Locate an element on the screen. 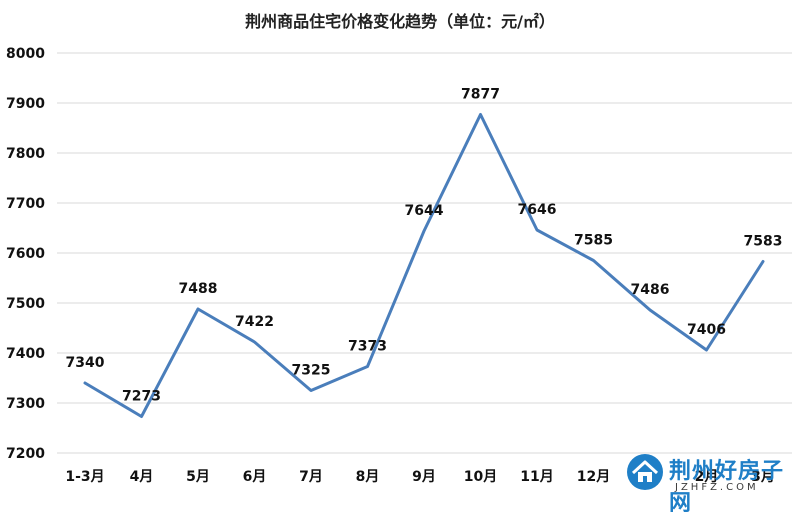 Image resolution: width=800 pixels, height=517 pixels. x-tick-label: 4月 is located at coordinates (142, 477).